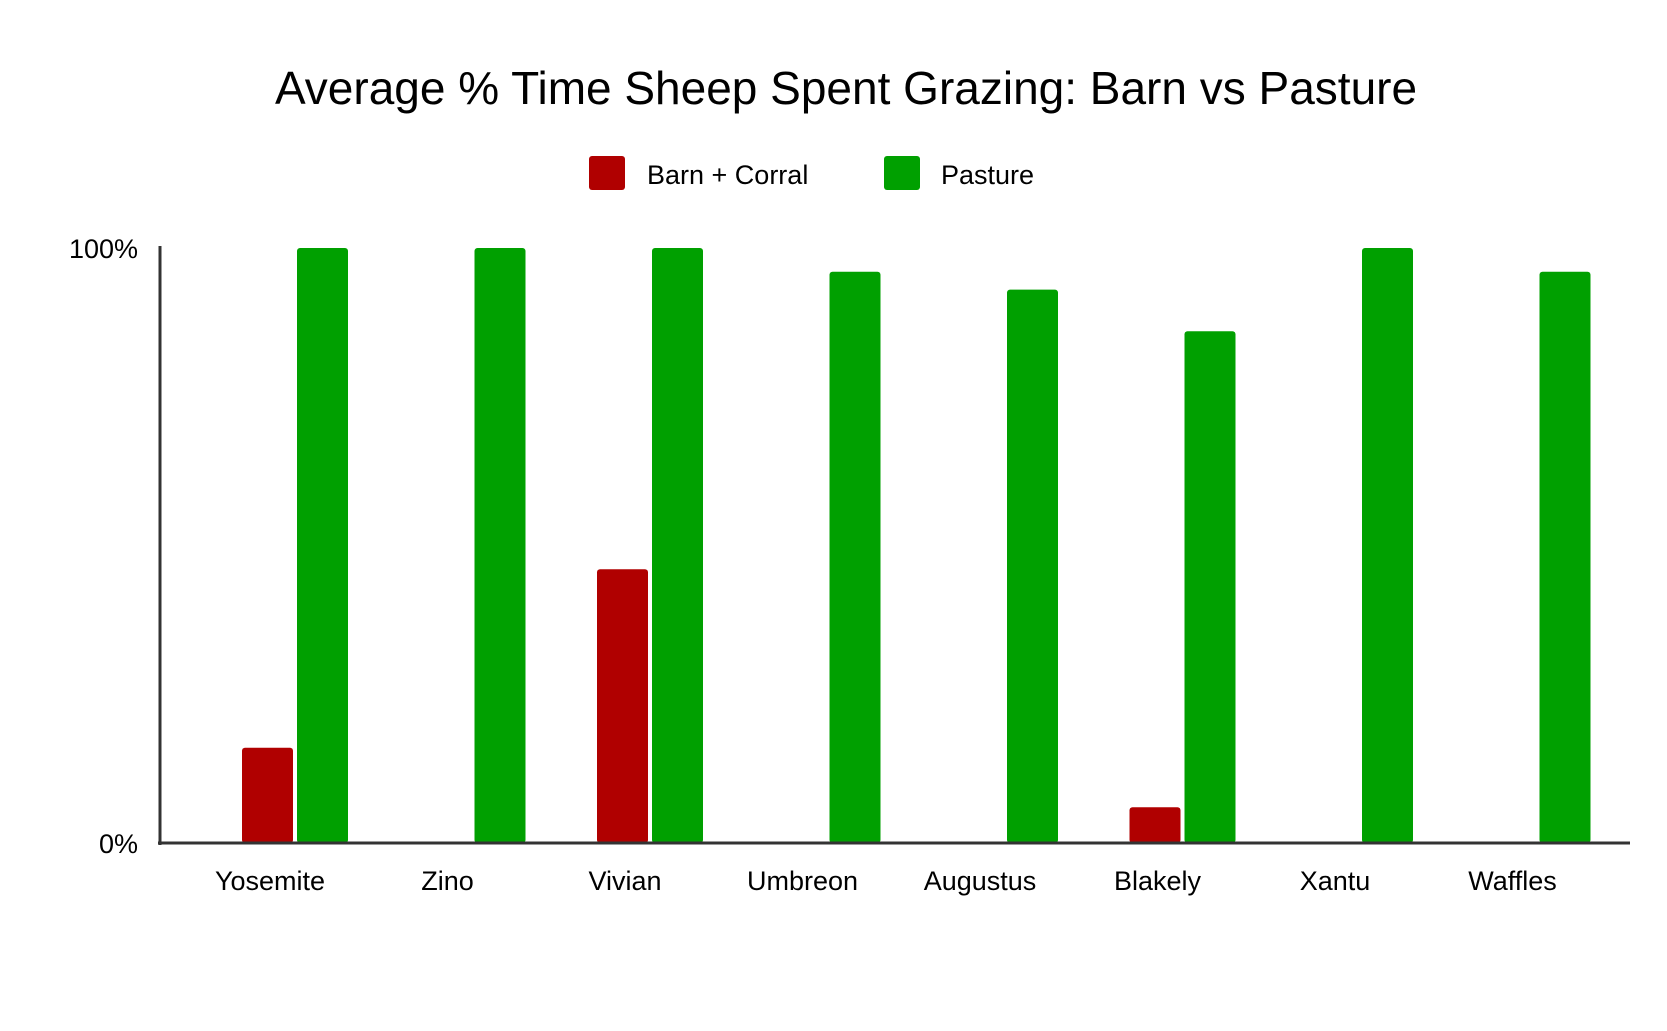 This screenshot has height=1031, width=1667. Describe the element at coordinates (103, 546) in the screenshot. I see `y-tick-labels: 0% 100%` at that location.